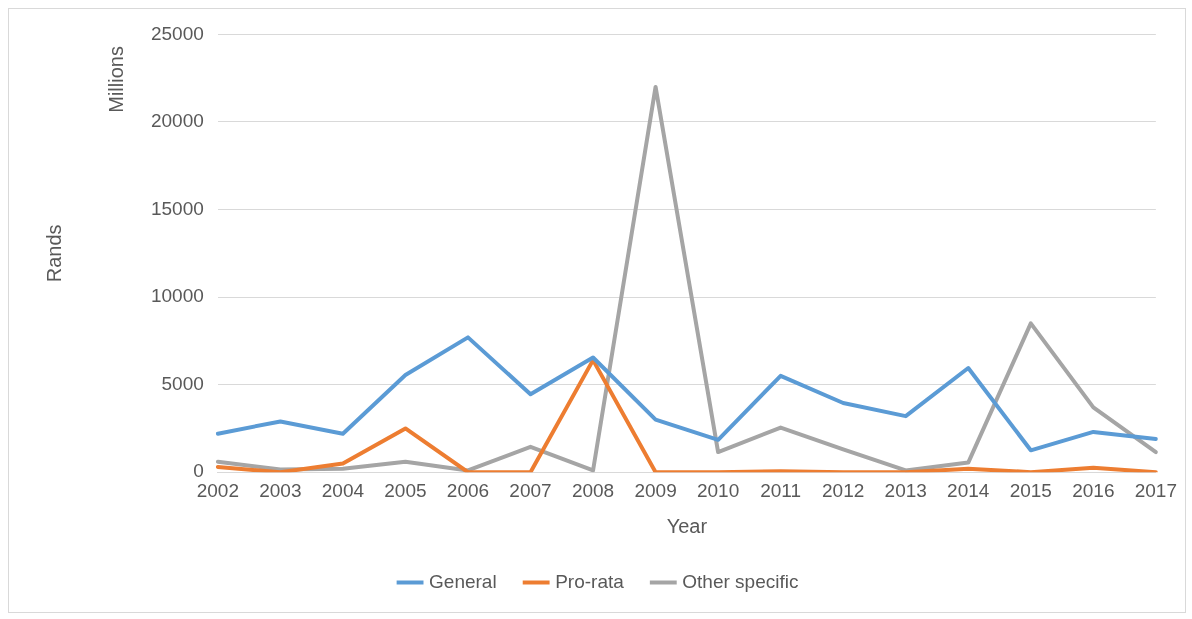 Image resolution: width=1192 pixels, height=619 pixels. Describe the element at coordinates (177, 121) in the screenshot. I see `y-tick-label: 20000` at that location.